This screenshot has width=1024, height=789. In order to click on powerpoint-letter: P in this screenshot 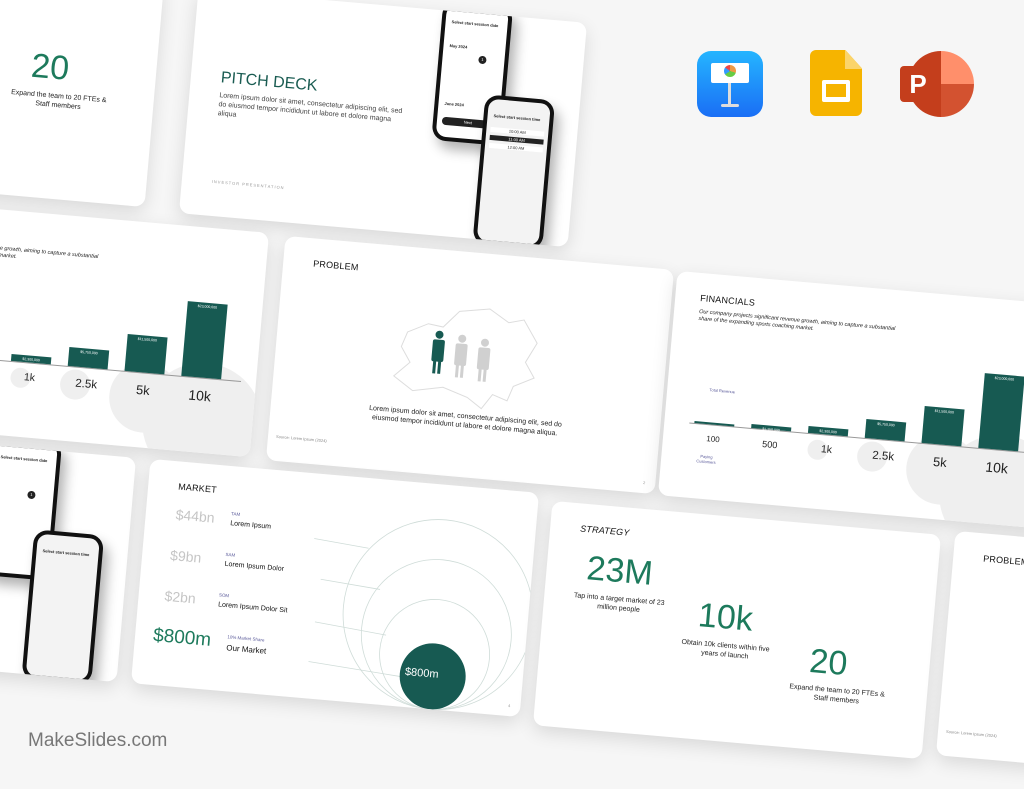, I will do `click(918, 84)`.